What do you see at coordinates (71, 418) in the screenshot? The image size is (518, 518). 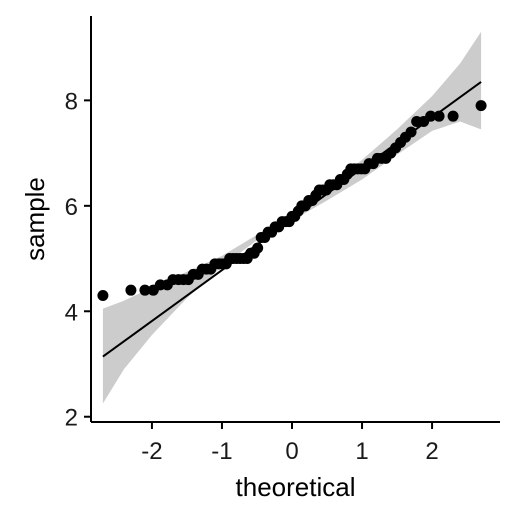 I see `y-tick-label: 2` at bounding box center [71, 418].